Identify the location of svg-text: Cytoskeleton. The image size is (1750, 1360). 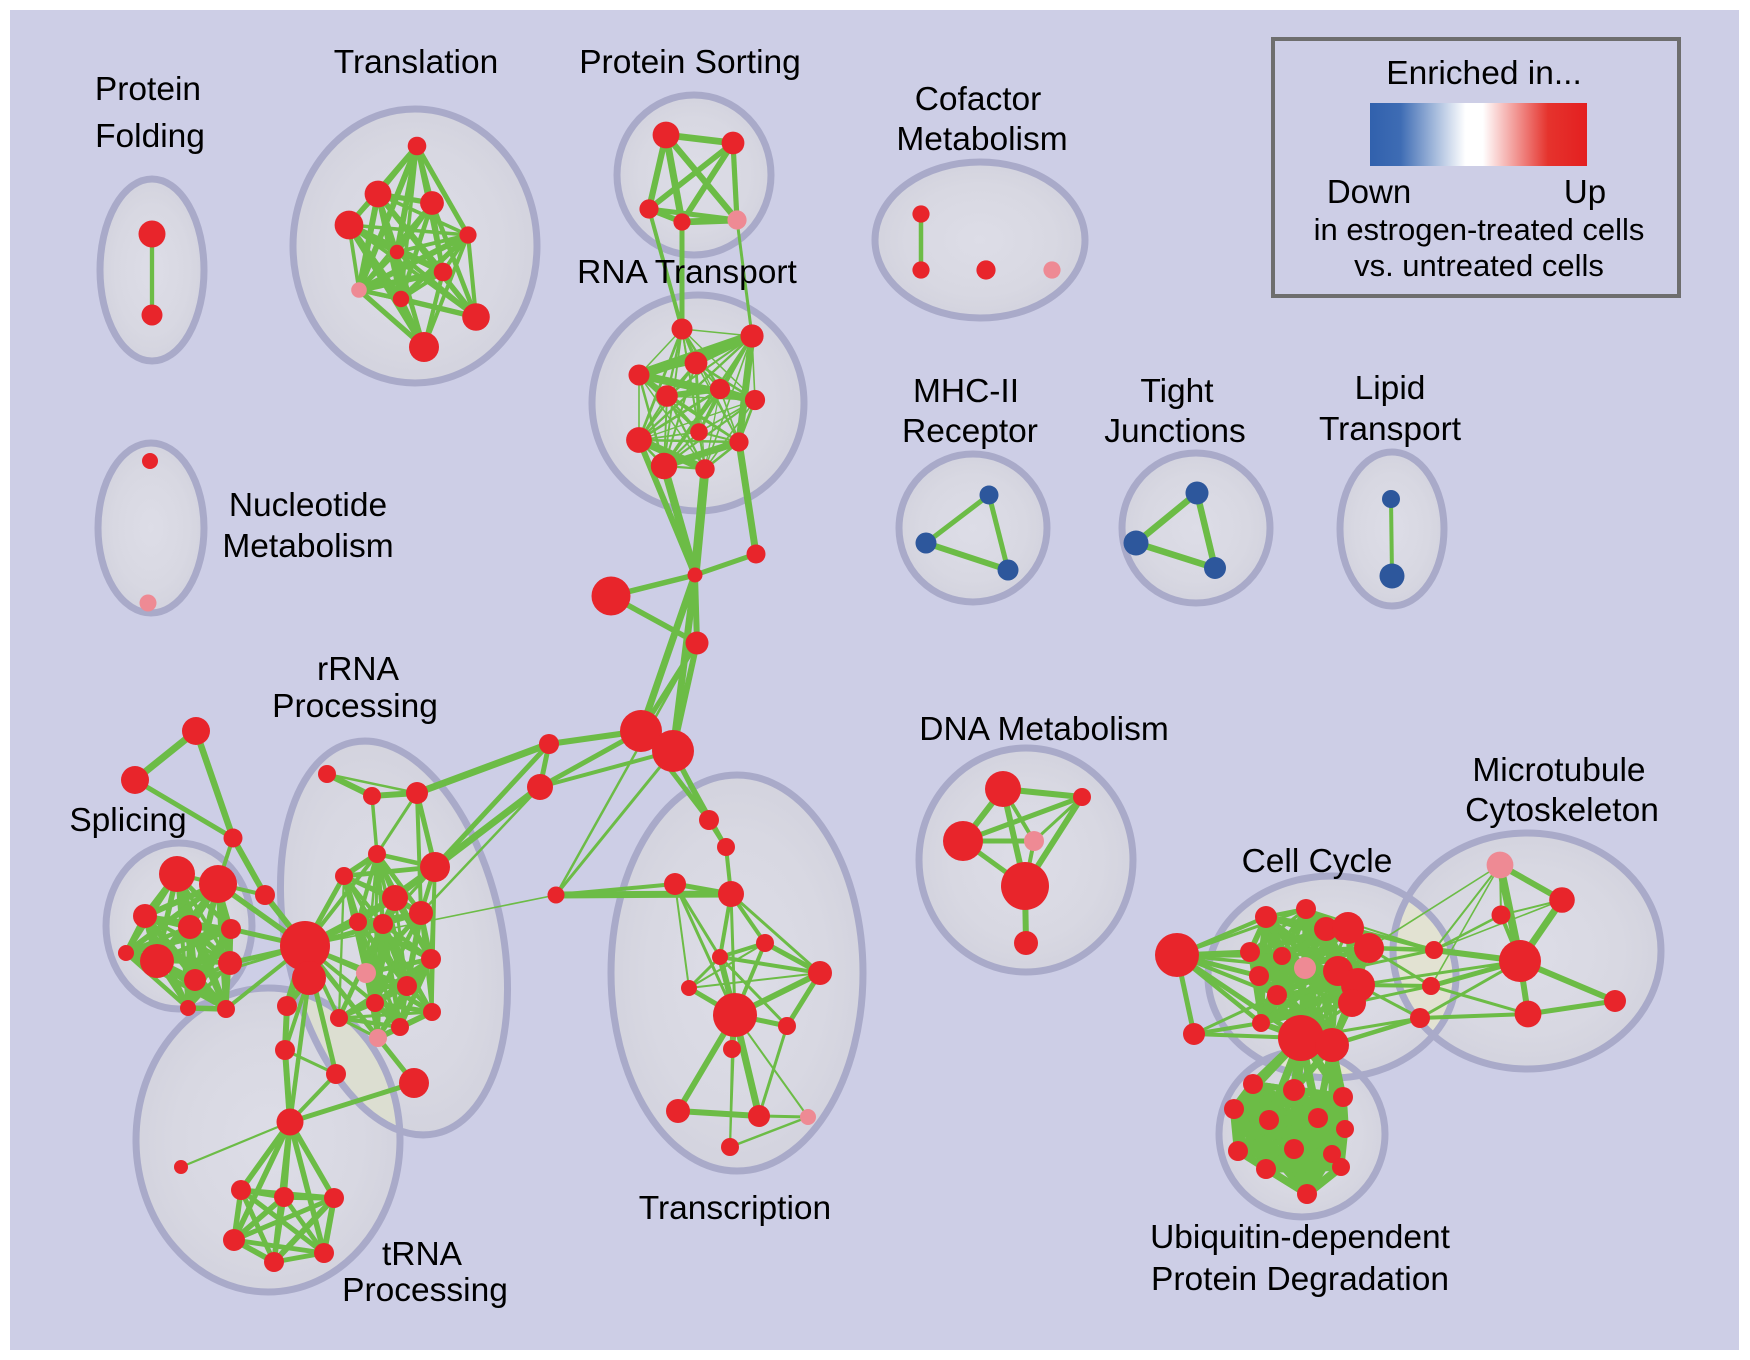
(1562, 810).